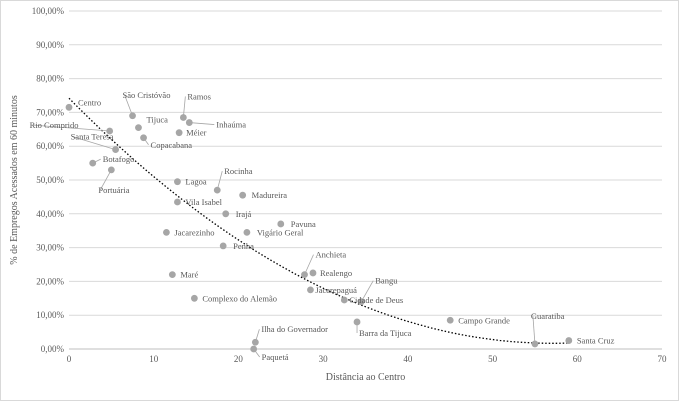  What do you see at coordinates (199, 96) in the screenshot?
I see `point-label: Ramos` at bounding box center [199, 96].